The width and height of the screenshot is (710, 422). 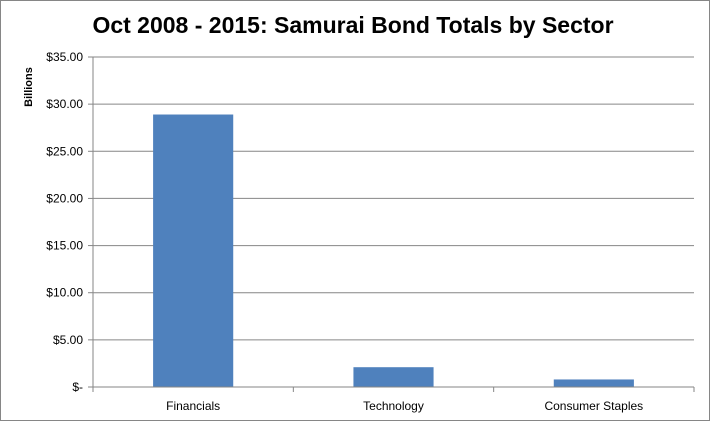 I want to click on bar-technology, so click(x=393, y=377).